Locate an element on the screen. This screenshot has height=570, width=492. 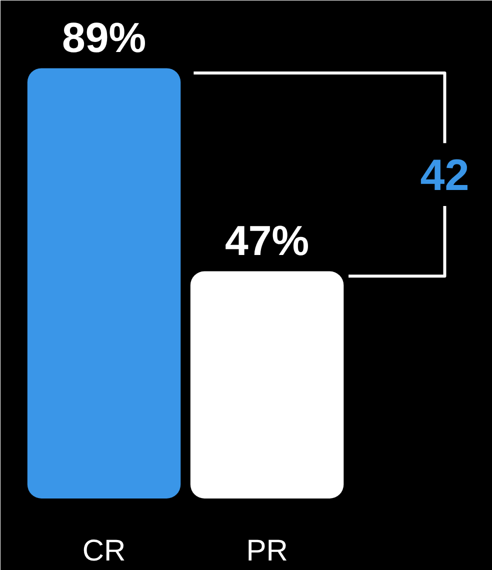
data-label: 89% is located at coordinates (104, 37).